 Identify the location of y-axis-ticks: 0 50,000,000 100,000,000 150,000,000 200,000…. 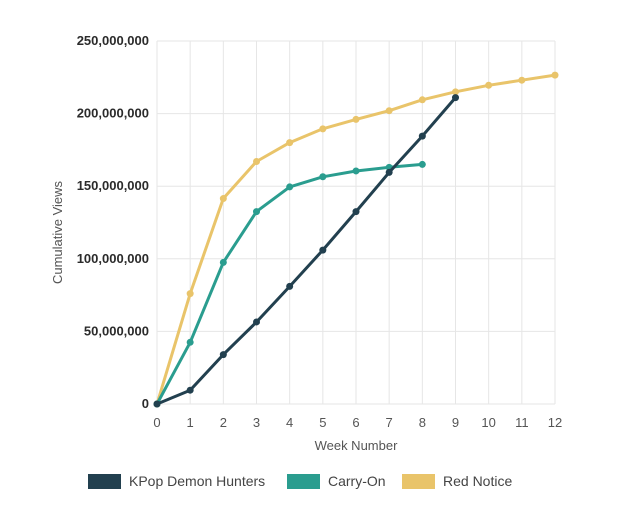
(113, 222).